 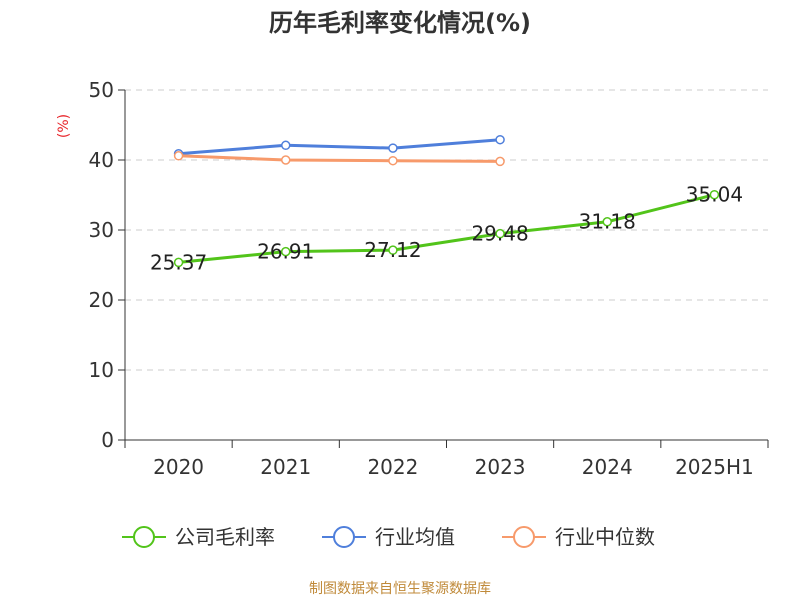 I want to click on legend-item-1: 行业均值, so click(x=388, y=537).